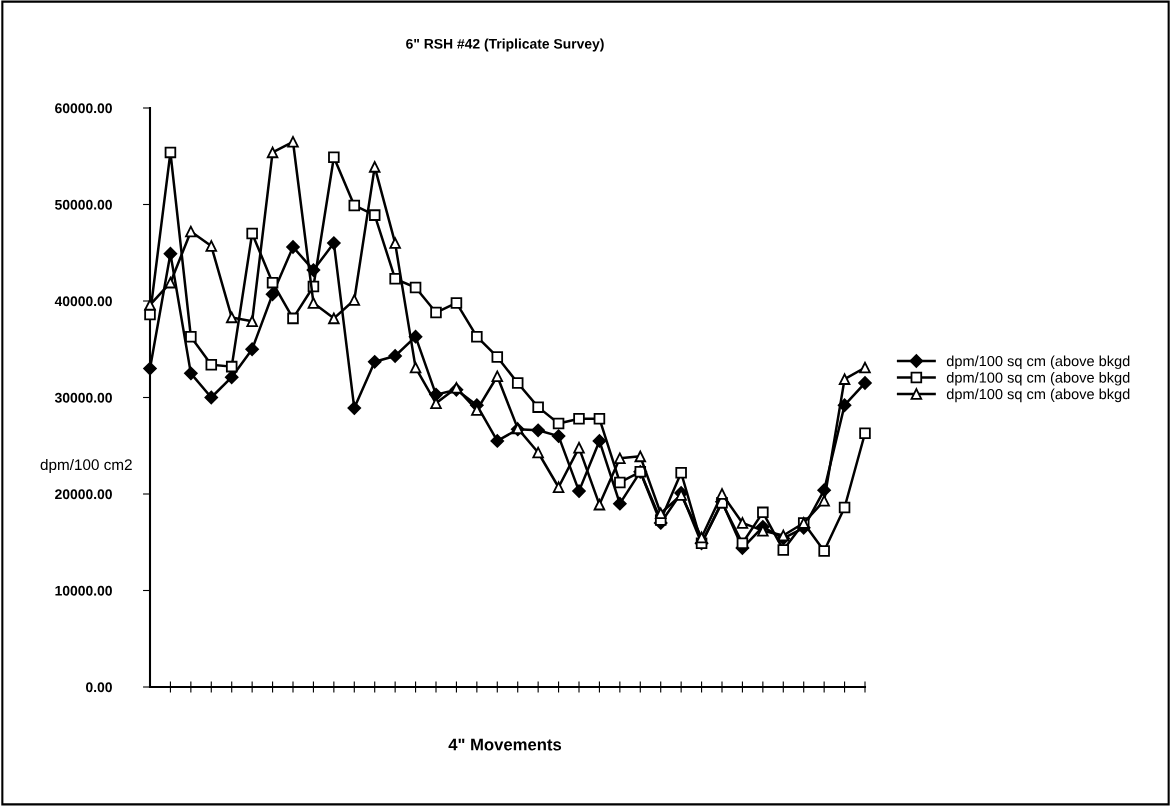  Describe the element at coordinates (83, 494) in the screenshot. I see `y-tick-label: 20000.00` at that location.